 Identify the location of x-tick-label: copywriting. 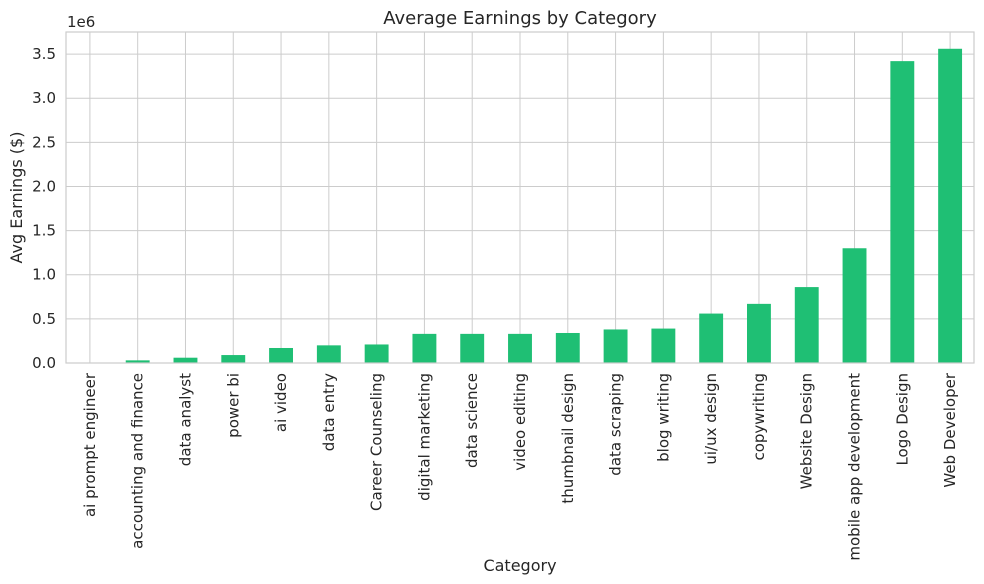
(759, 417).